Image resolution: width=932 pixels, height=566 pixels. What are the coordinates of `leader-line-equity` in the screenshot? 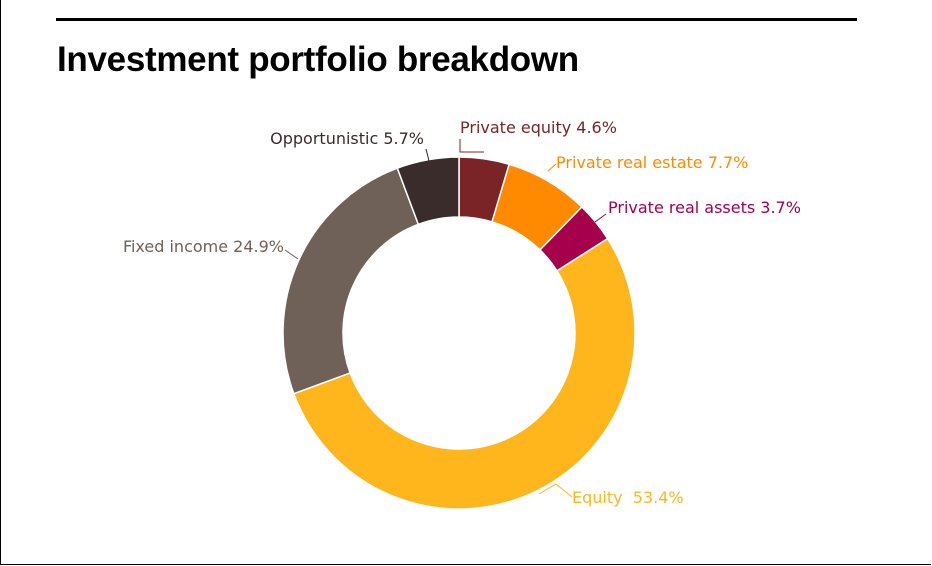 It's located at (555, 490).